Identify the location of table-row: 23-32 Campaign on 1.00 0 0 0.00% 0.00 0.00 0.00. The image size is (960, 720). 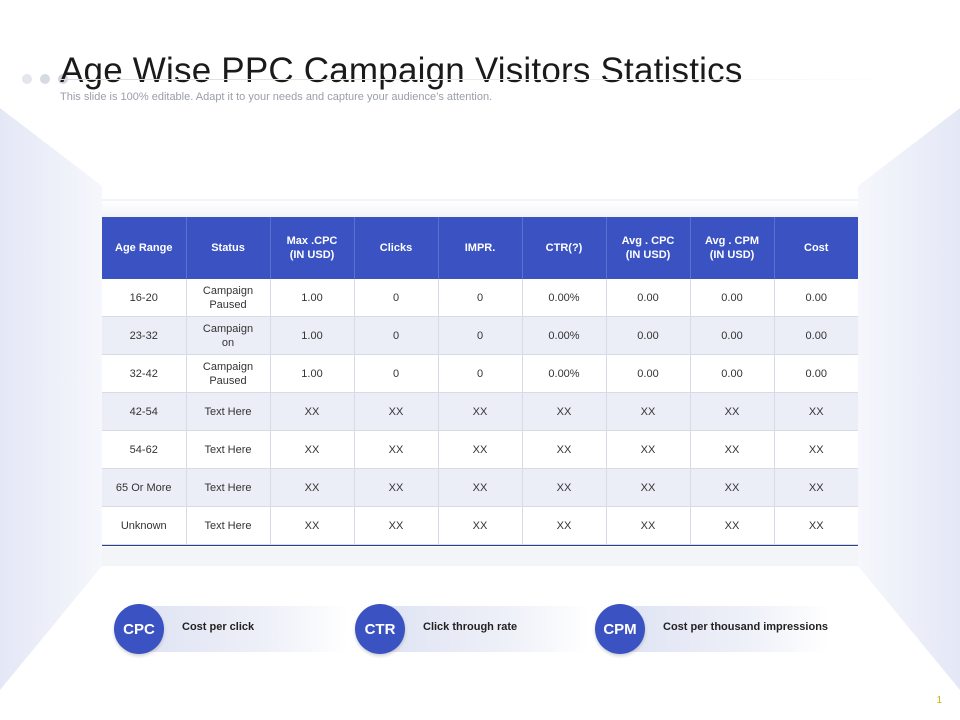
(480, 335).